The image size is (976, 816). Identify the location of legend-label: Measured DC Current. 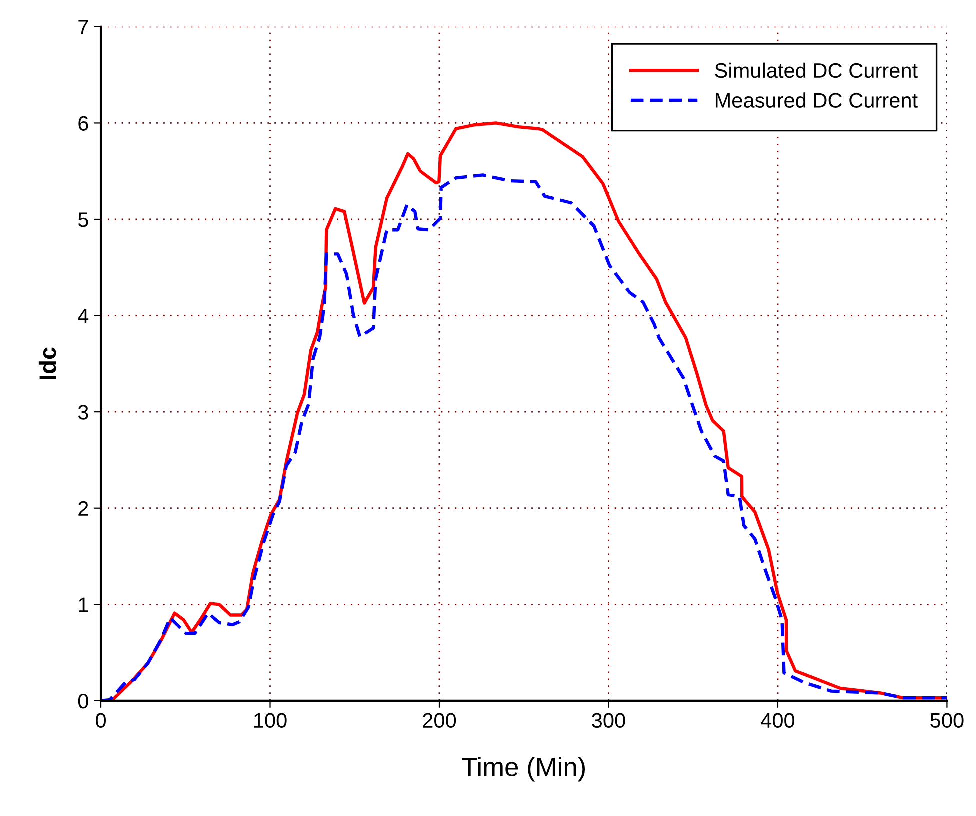
(817, 100).